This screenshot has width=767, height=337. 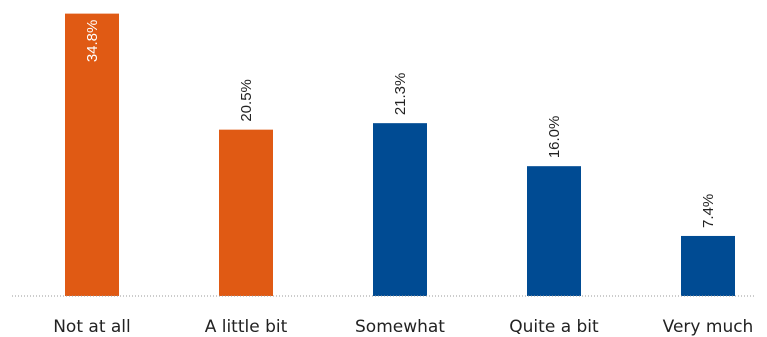 I want to click on category-label: Not at all, so click(x=92, y=327).